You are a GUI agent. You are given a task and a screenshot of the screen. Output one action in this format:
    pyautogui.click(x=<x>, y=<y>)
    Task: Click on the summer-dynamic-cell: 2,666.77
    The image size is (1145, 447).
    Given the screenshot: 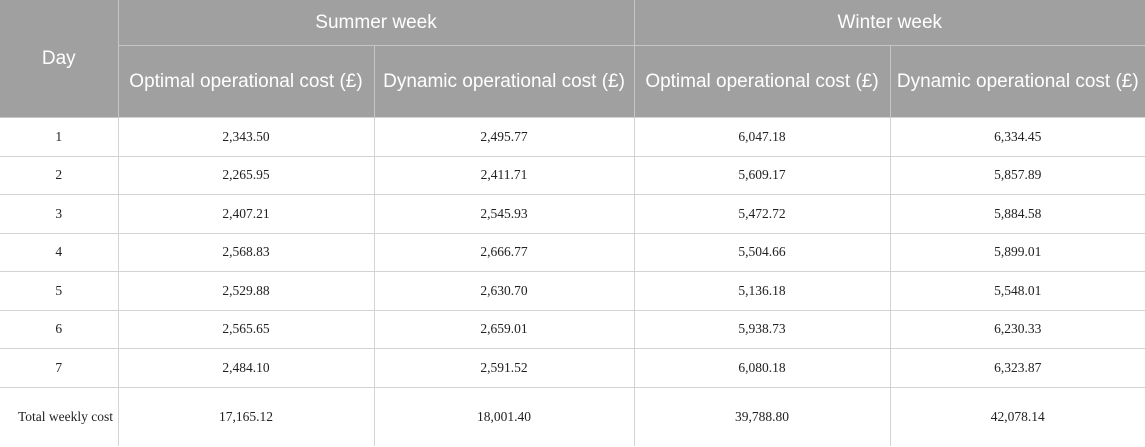 What is the action you would take?
    pyautogui.click(x=504, y=252)
    